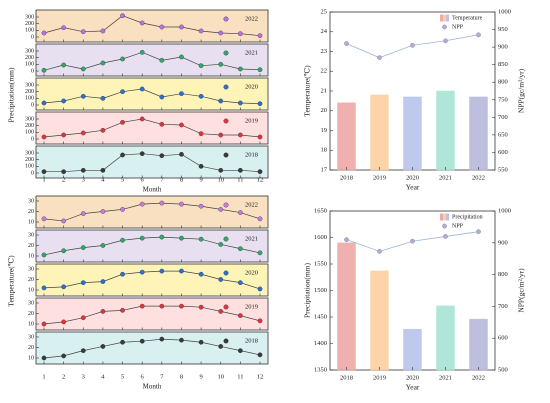 Image resolution: width=550 pixels, height=403 pixels. I want to click on temp-npp-ytick-label: 17, so click(324, 169).